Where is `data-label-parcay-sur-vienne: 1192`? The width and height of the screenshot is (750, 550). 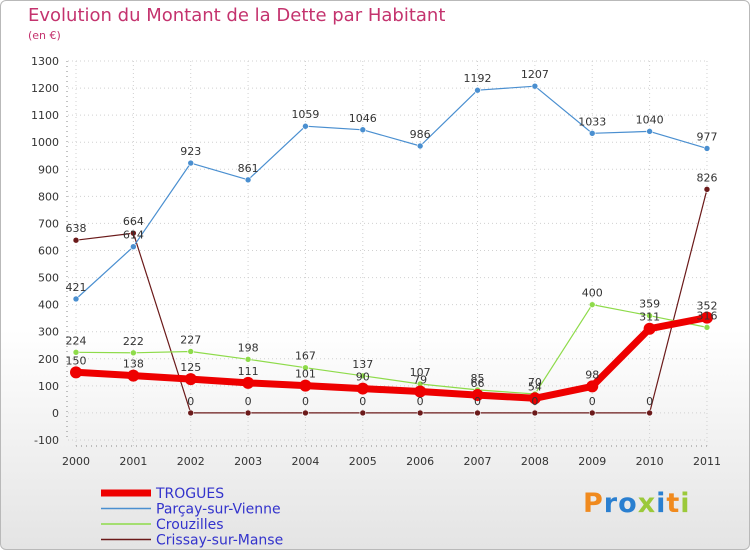
data-label-parcay-sur-vienne: 1192 is located at coordinates (478, 78).